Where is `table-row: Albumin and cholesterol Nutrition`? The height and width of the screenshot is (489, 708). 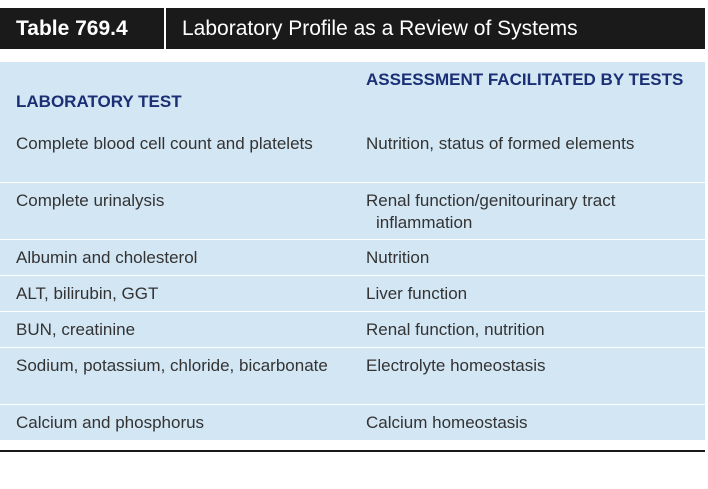 table-row: Albumin and cholesterol Nutrition is located at coordinates (352, 258).